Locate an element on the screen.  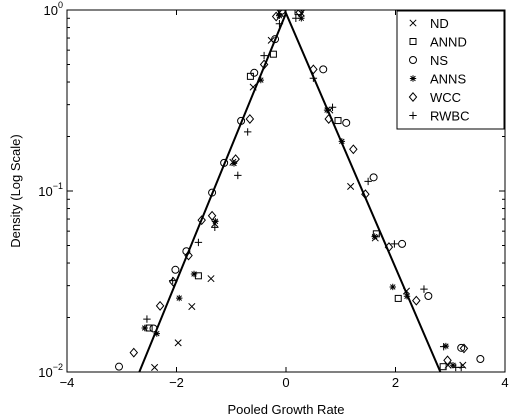
legend-marker-nd is located at coordinates (413, 23).